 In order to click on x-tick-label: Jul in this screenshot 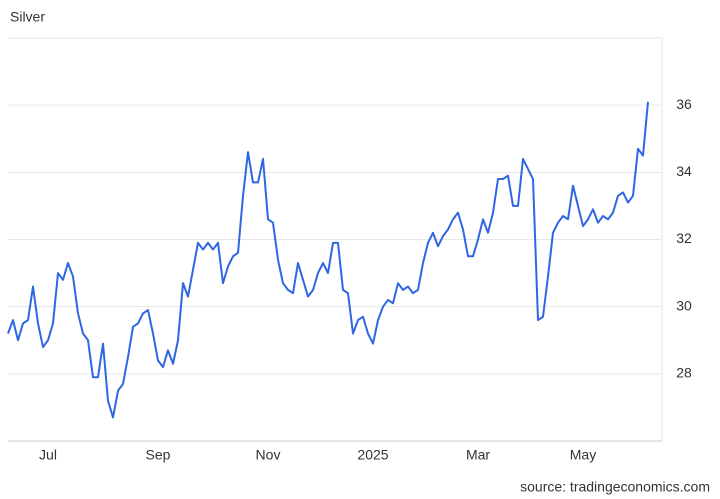, I will do `click(48, 455)`.